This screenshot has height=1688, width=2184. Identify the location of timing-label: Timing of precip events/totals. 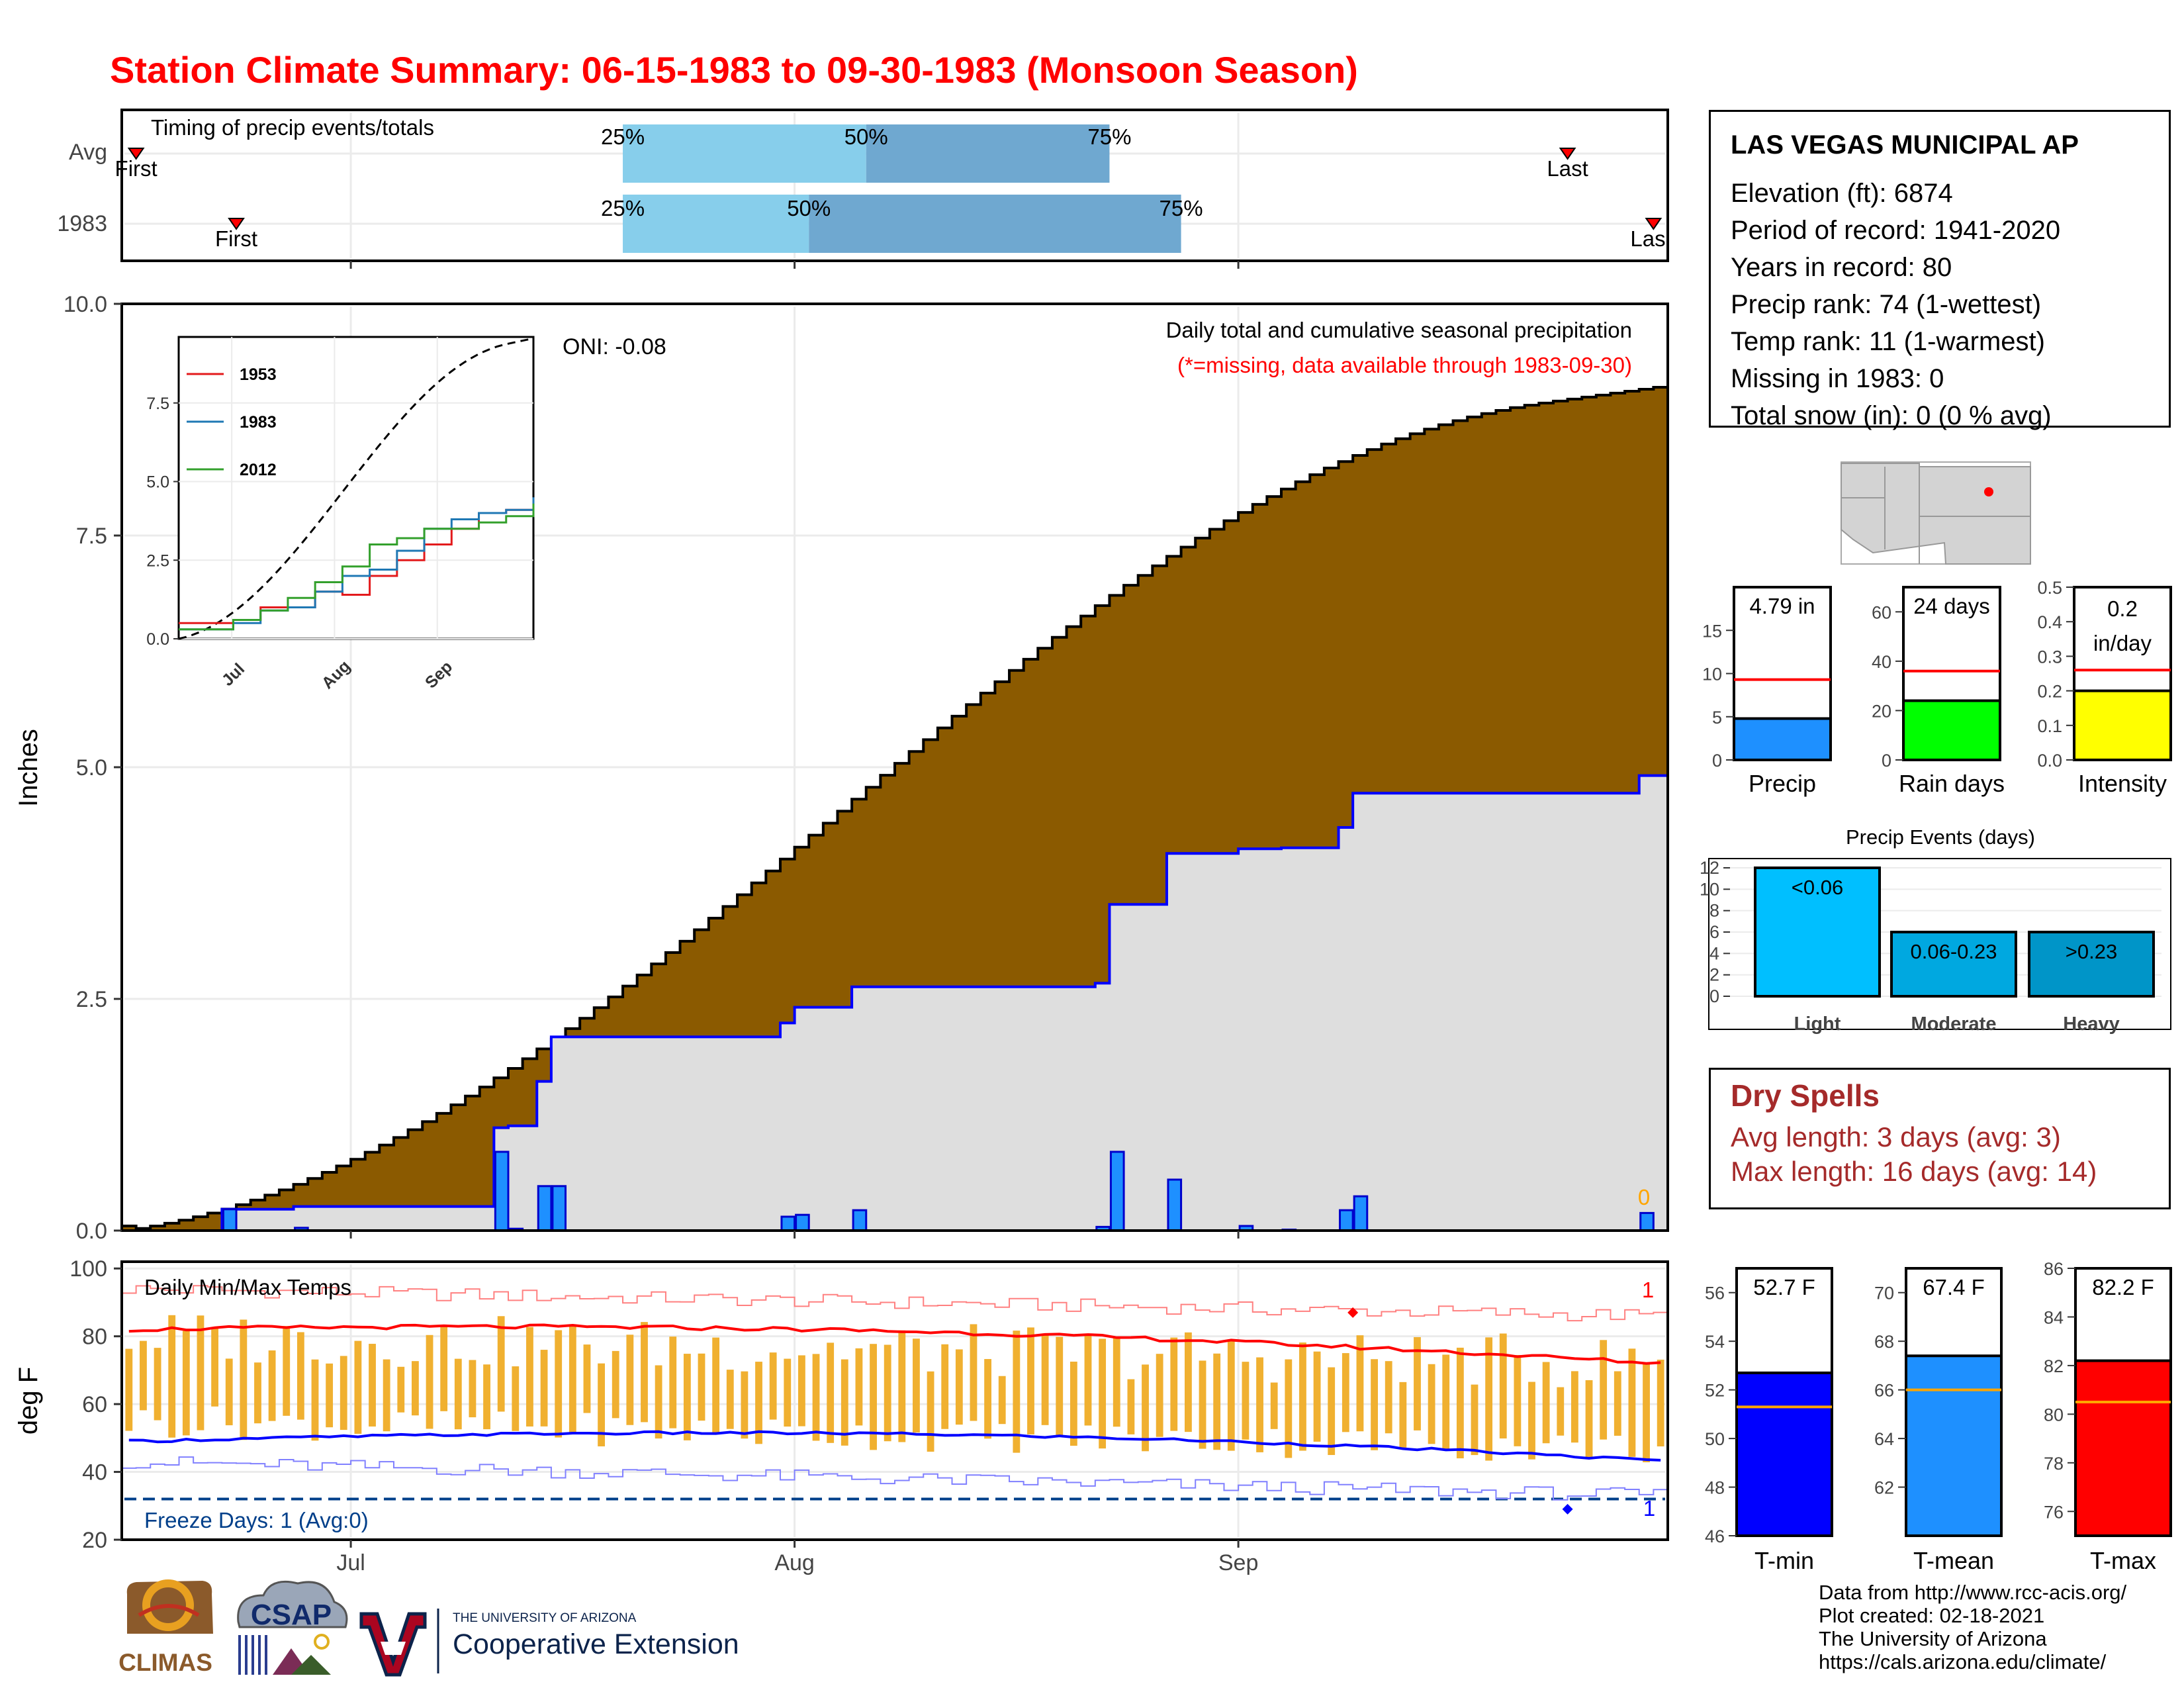
(292, 127).